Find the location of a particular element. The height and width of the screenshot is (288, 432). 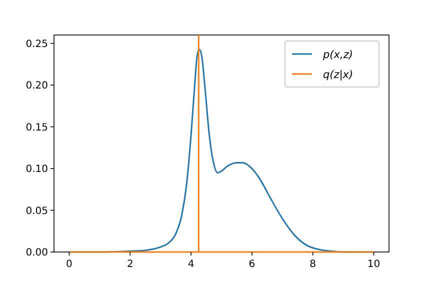

legend-label: q(z|x) is located at coordinates (338, 75).